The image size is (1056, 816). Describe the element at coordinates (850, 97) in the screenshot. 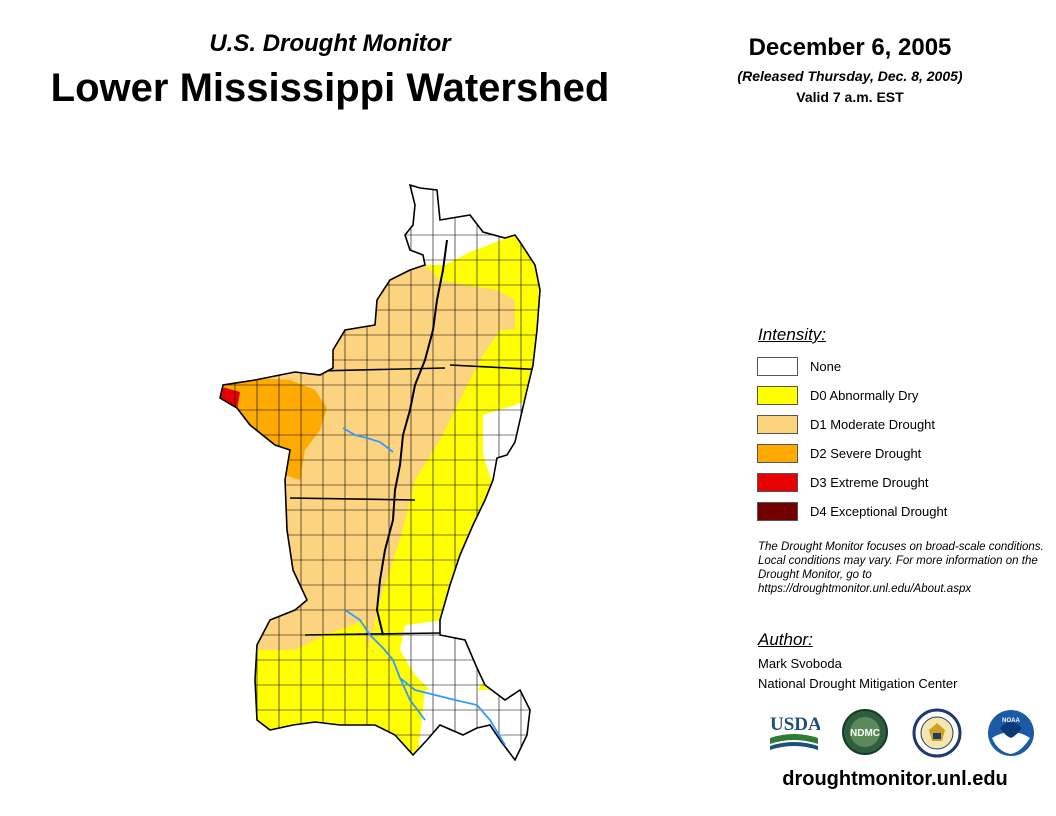

I see `valid-time: Valid 7 a.m. EST` at that location.